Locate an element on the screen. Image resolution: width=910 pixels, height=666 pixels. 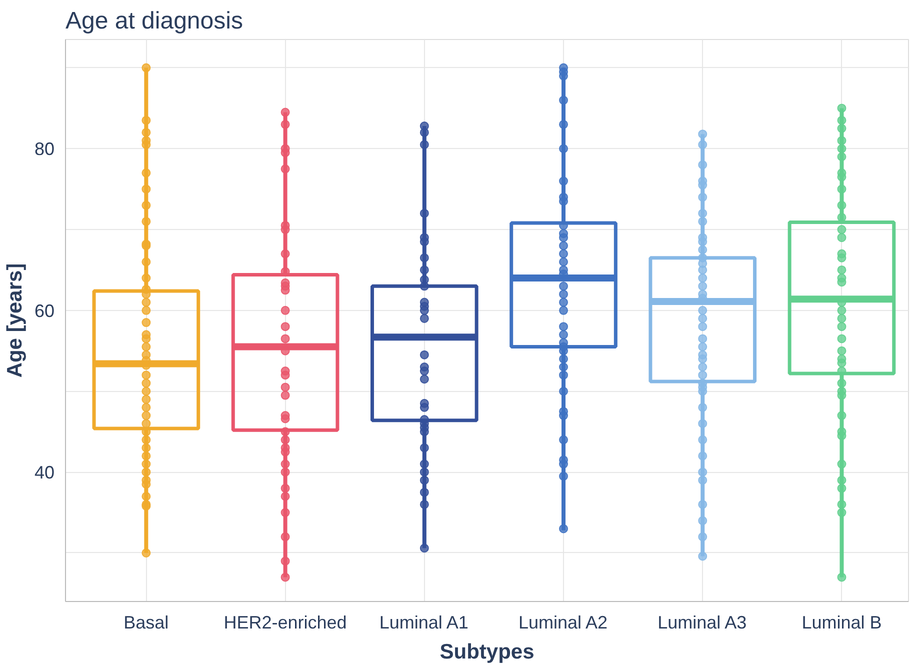
x-tick-label: Luminal B is located at coordinates (842, 622).